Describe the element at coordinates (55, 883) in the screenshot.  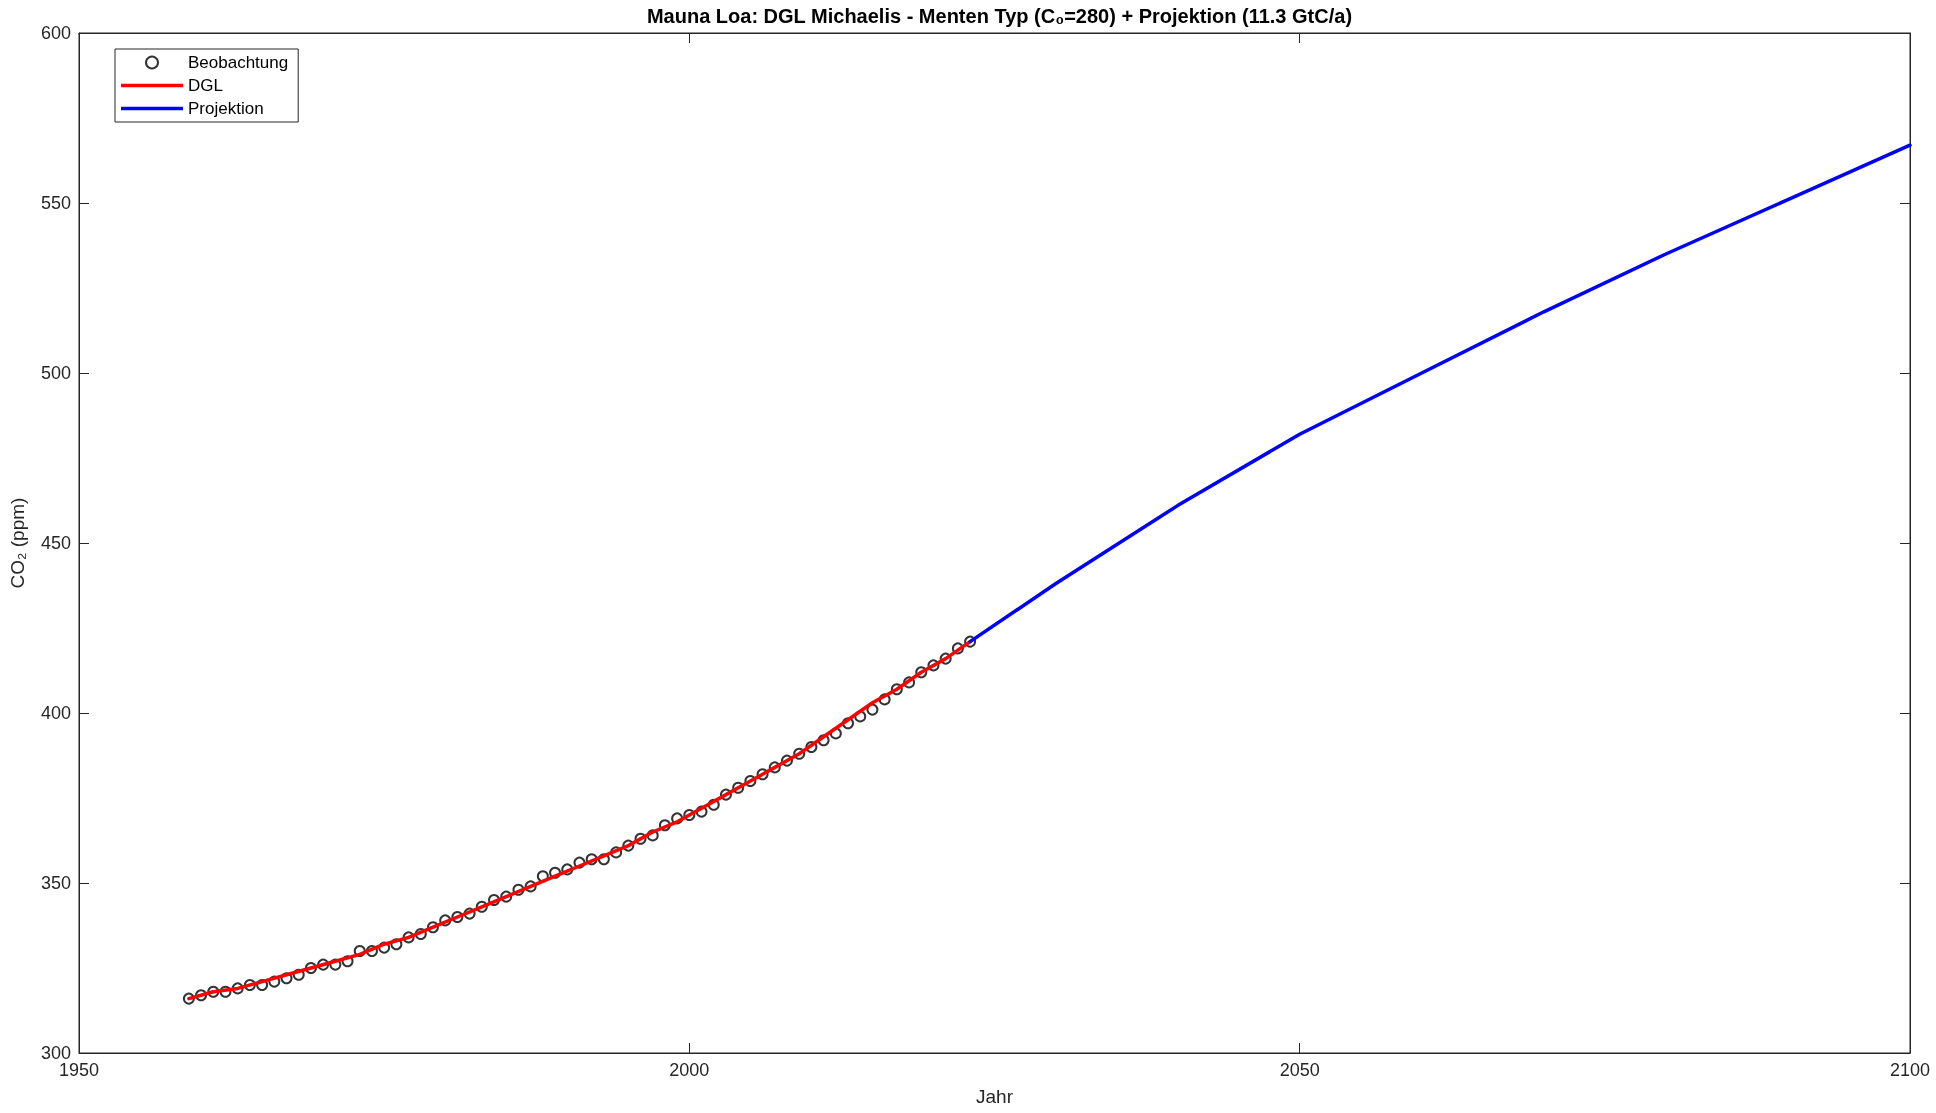
I see `y-tick-label: 350` at that location.